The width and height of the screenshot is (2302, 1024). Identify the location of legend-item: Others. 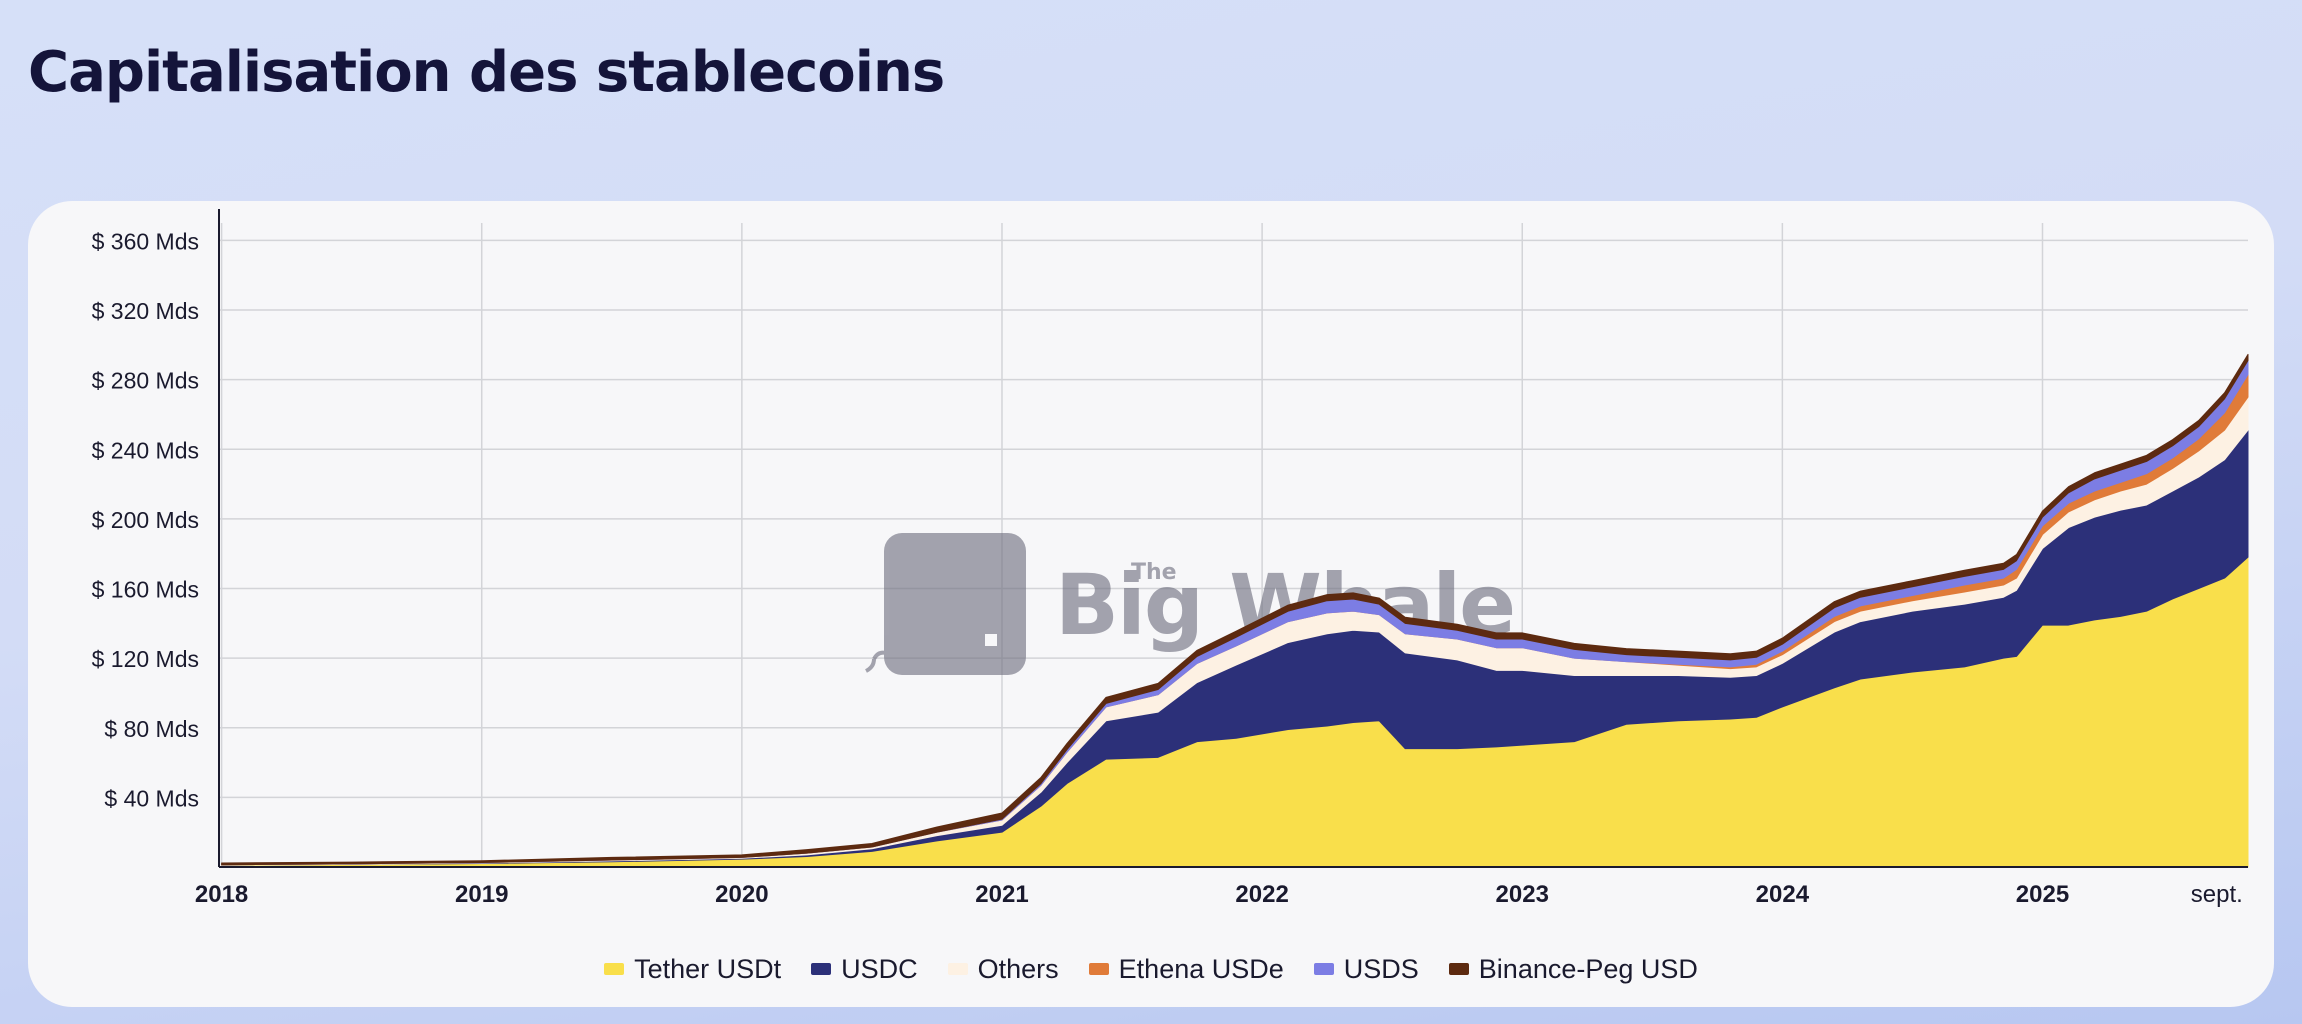
(1003, 969).